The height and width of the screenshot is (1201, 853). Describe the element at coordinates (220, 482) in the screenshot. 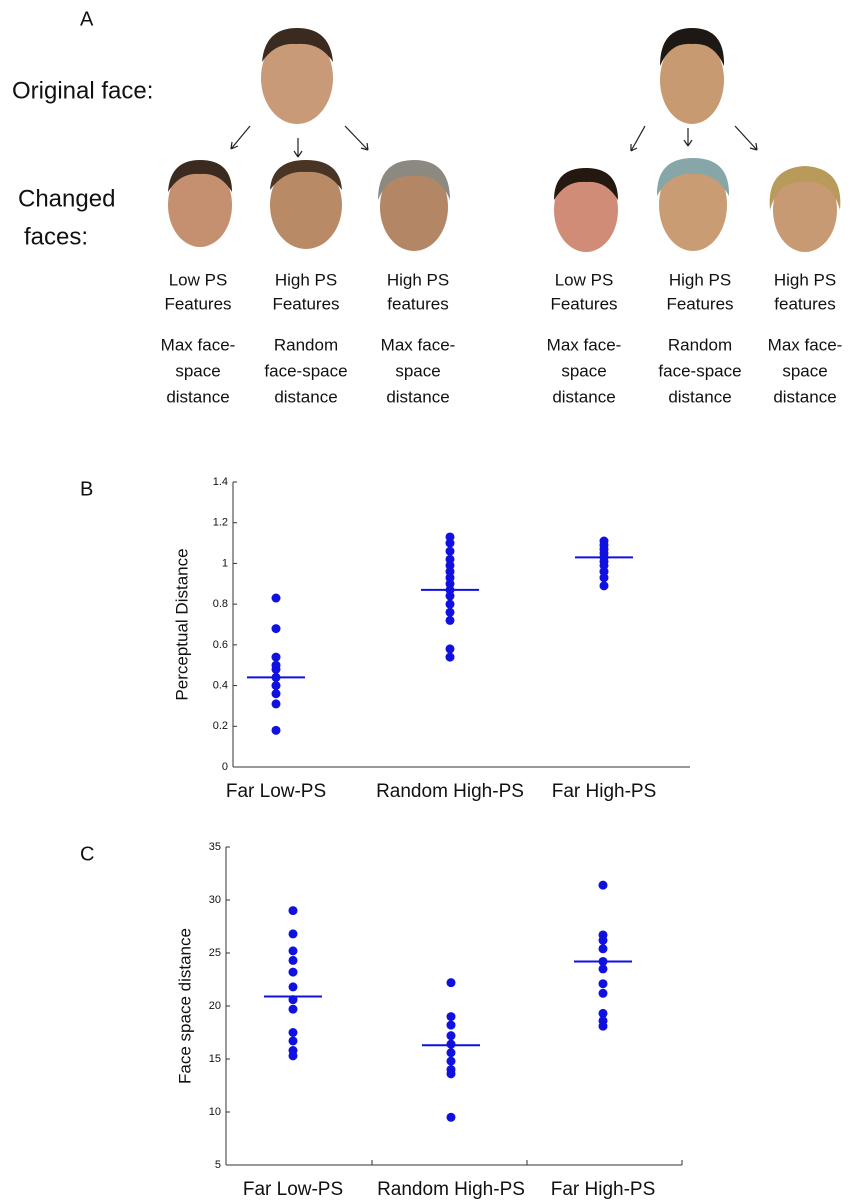

I see `y-tick-label: 1.4` at that location.